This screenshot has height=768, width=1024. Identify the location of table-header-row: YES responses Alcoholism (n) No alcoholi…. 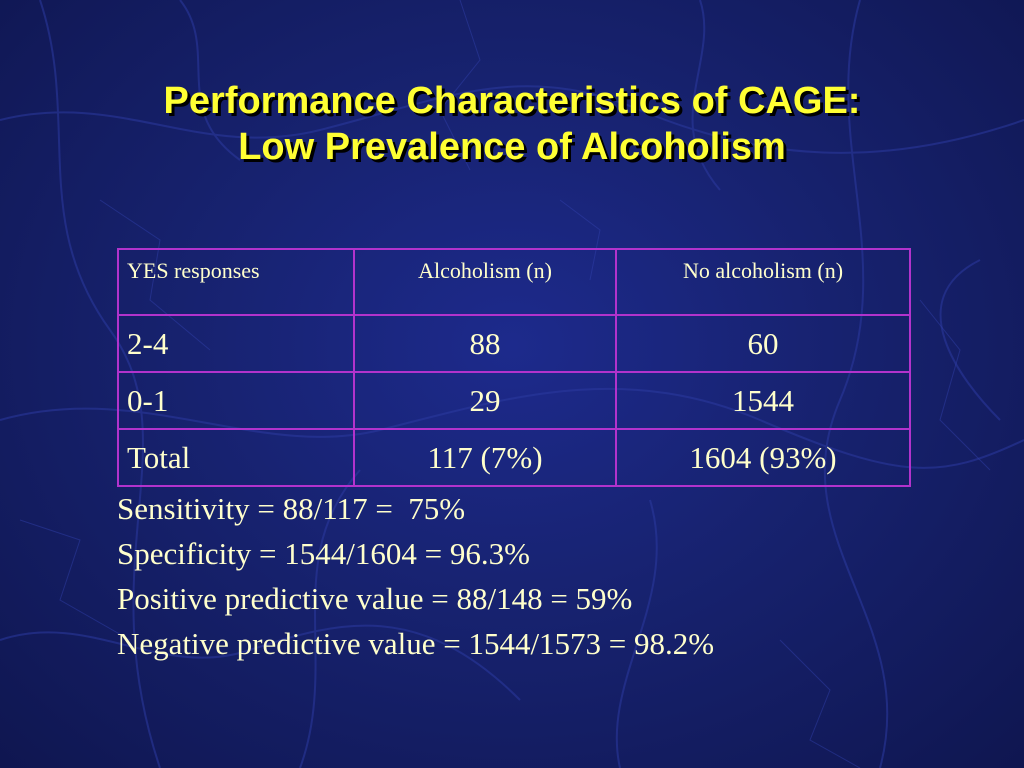
(514, 282).